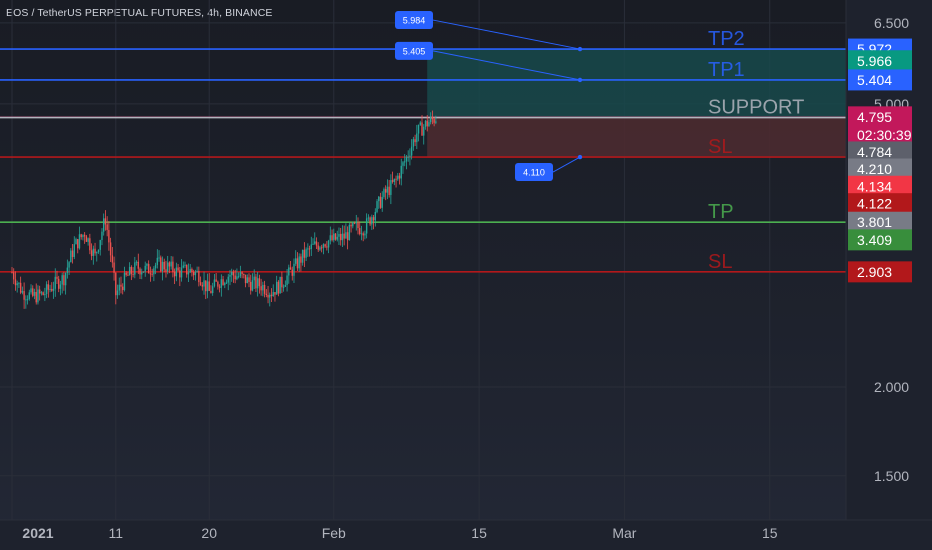 Image resolution: width=932 pixels, height=550 pixels. Describe the element at coordinates (891, 23) in the screenshot. I see `y-tick-label: 6.500` at that location.